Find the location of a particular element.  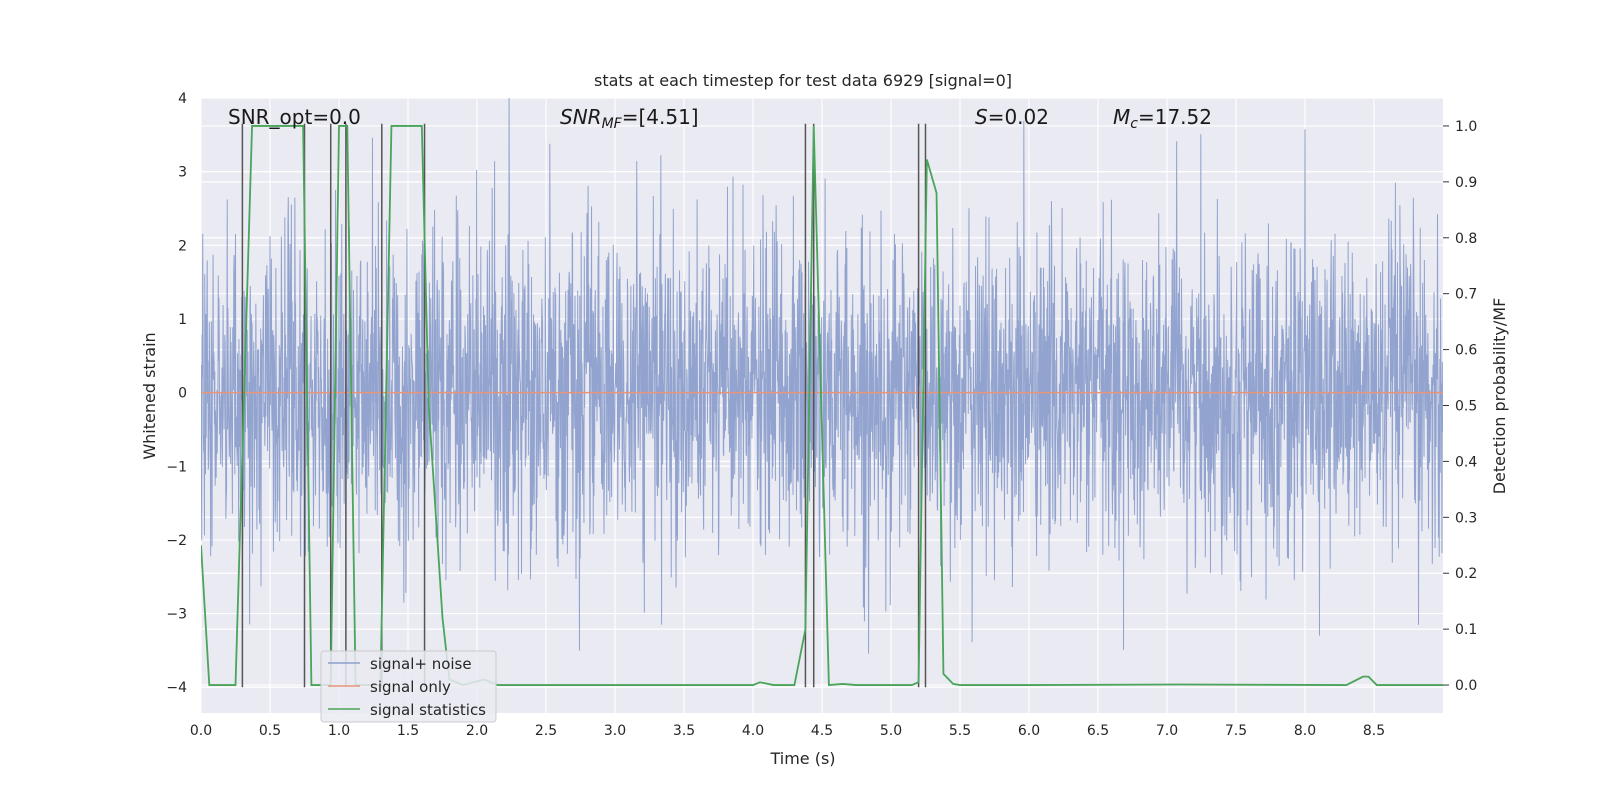

x-tick-label: 0.0 is located at coordinates (201, 731).